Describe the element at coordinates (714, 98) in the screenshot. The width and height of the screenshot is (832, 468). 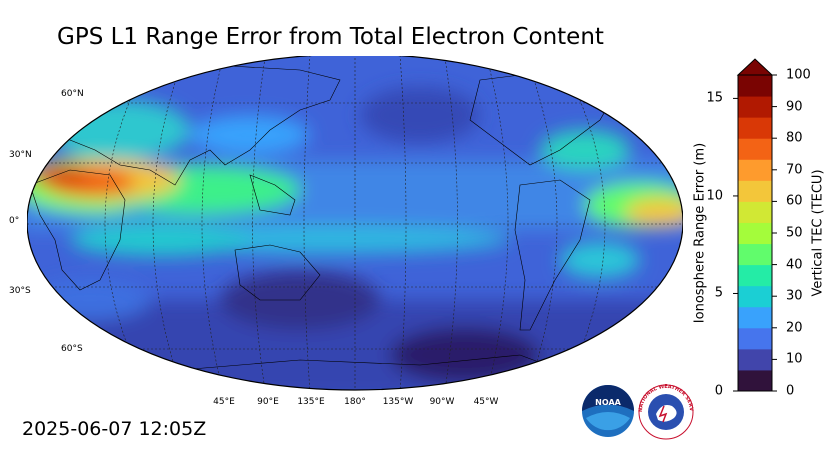
I see `colorbar-left-tick-label: 15` at that location.